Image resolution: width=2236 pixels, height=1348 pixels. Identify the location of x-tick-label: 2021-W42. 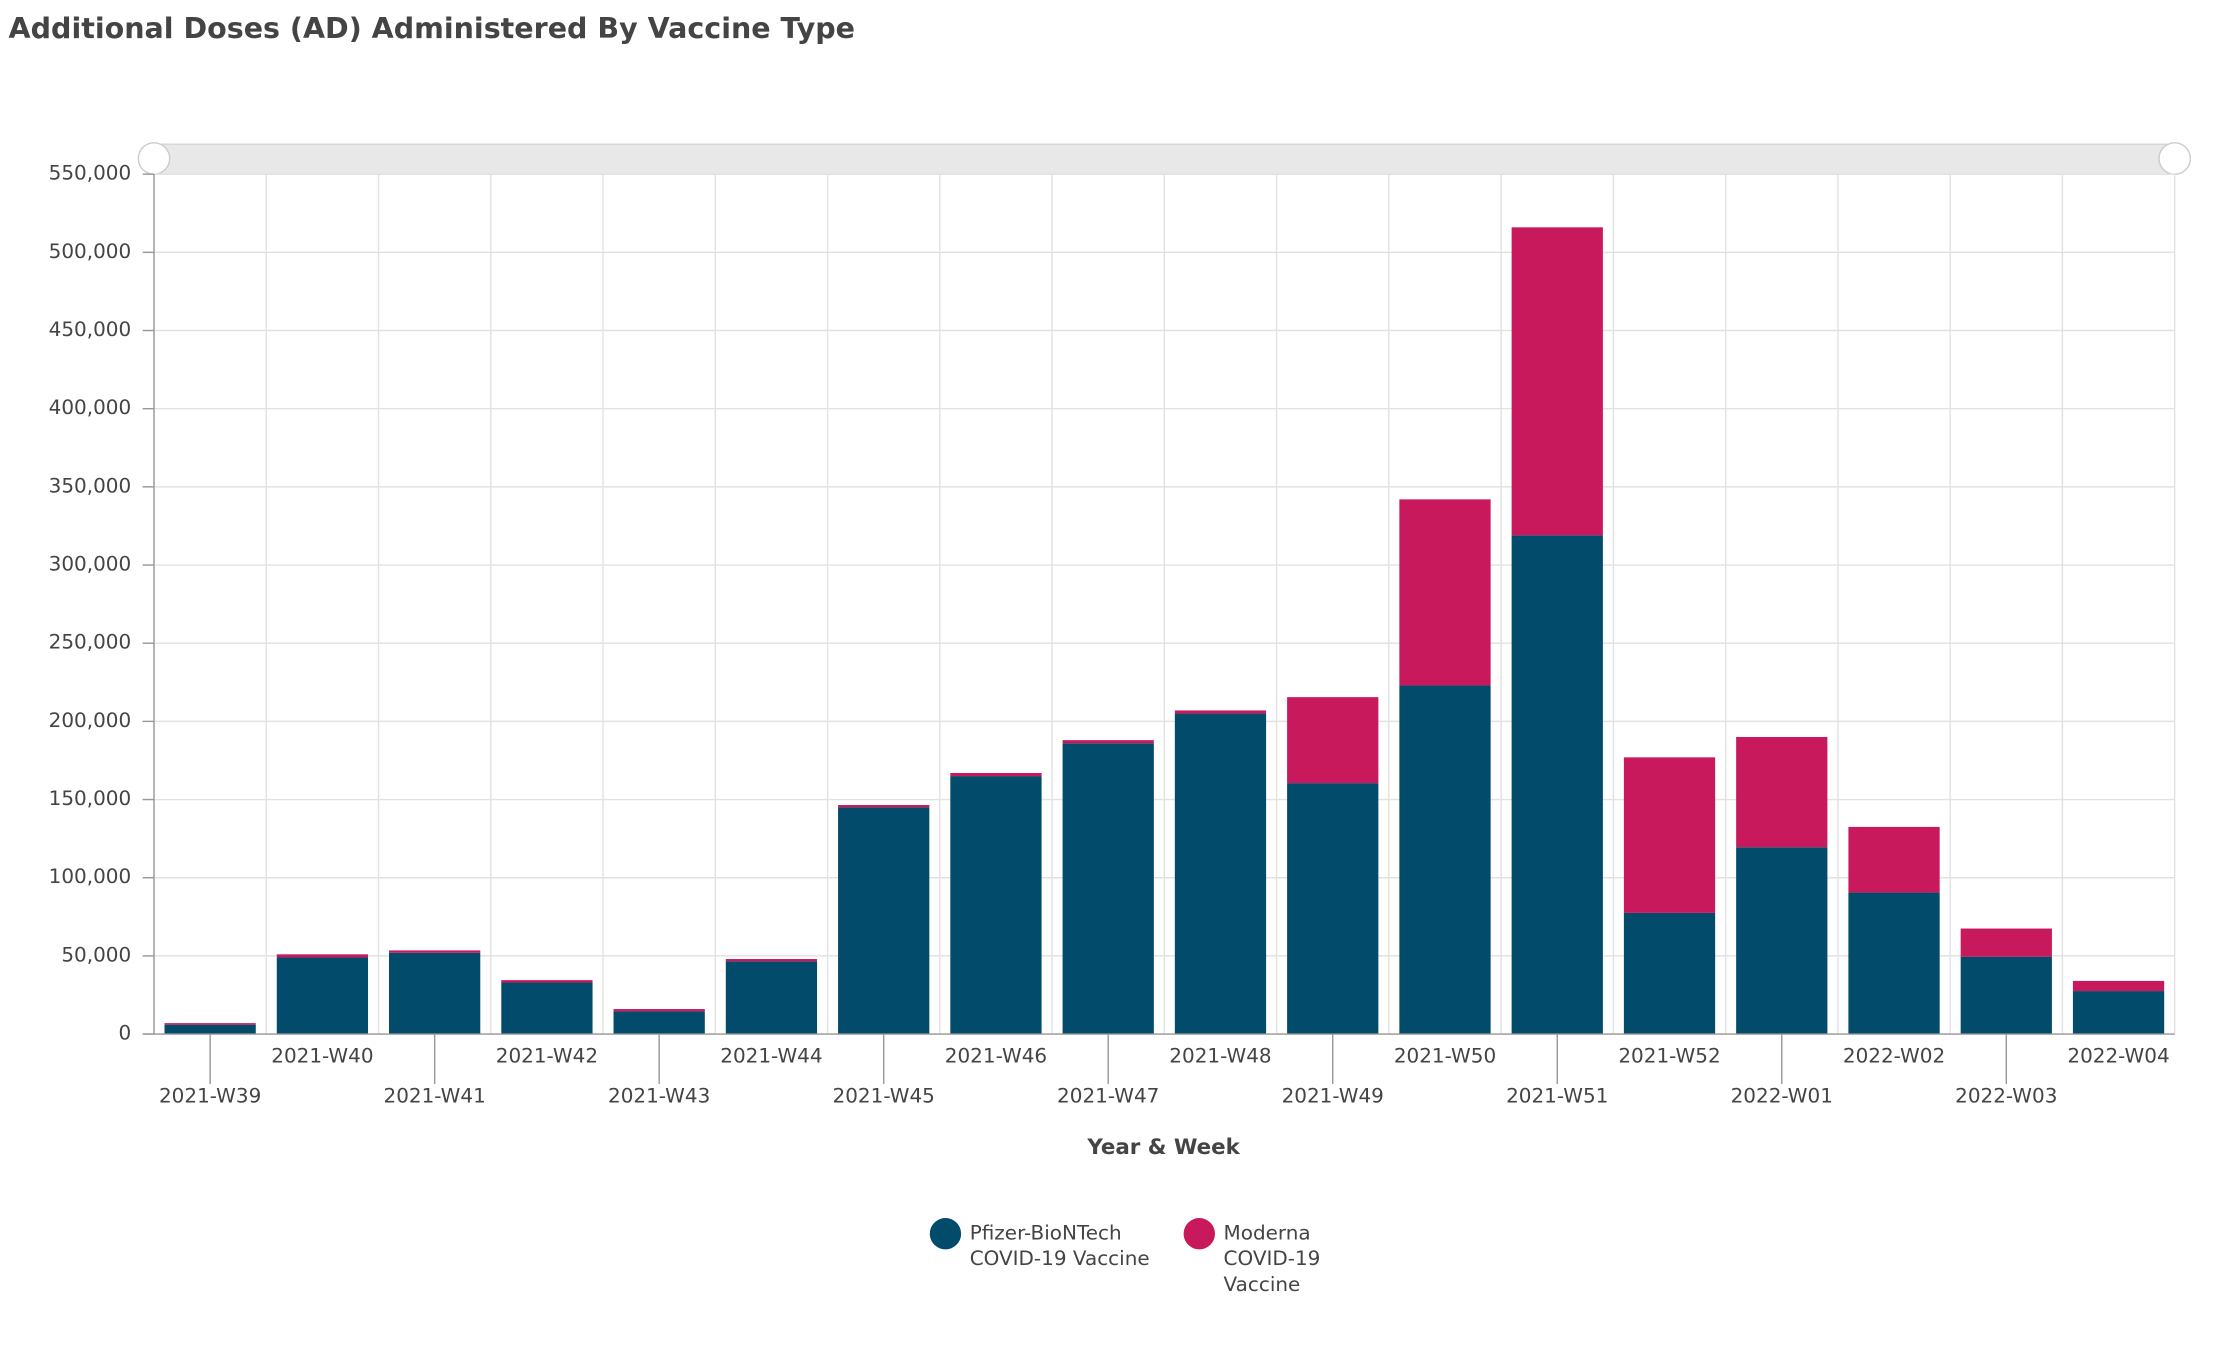
(547, 1055).